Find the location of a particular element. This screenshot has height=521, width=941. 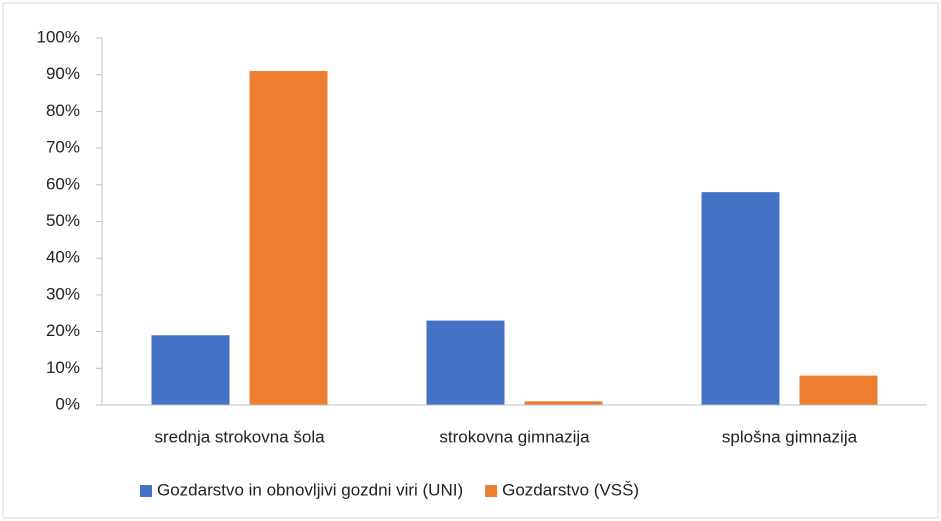

y-tick-label: 70% is located at coordinates (63, 147).